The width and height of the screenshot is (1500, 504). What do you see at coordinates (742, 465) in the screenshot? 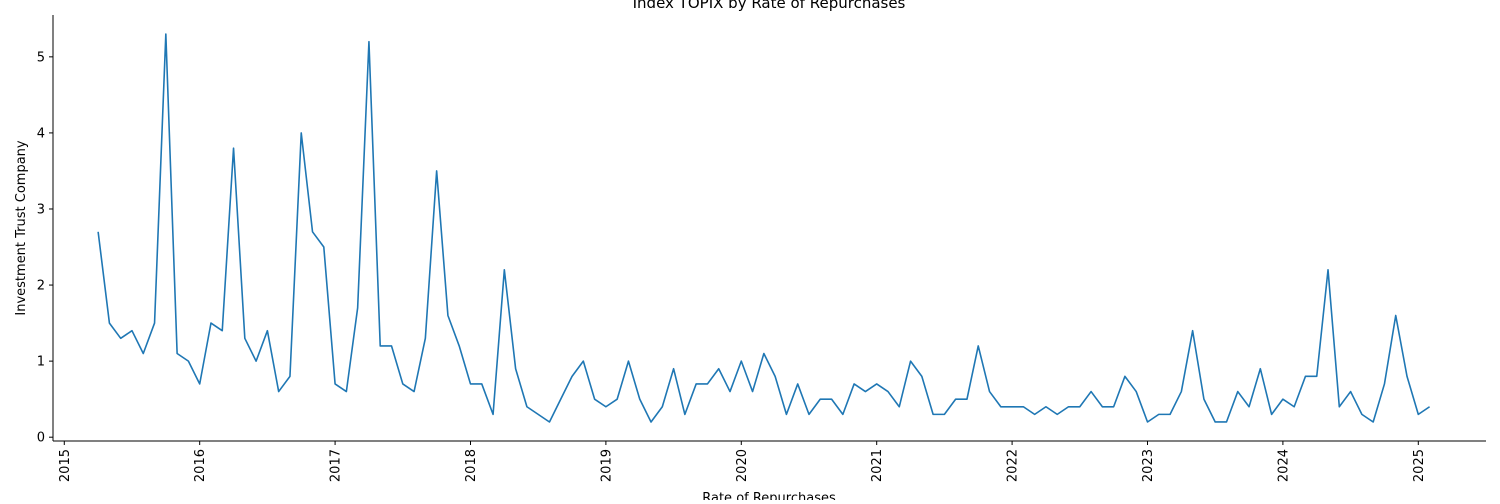
I see `x-tick-label: 2020` at bounding box center [742, 465].